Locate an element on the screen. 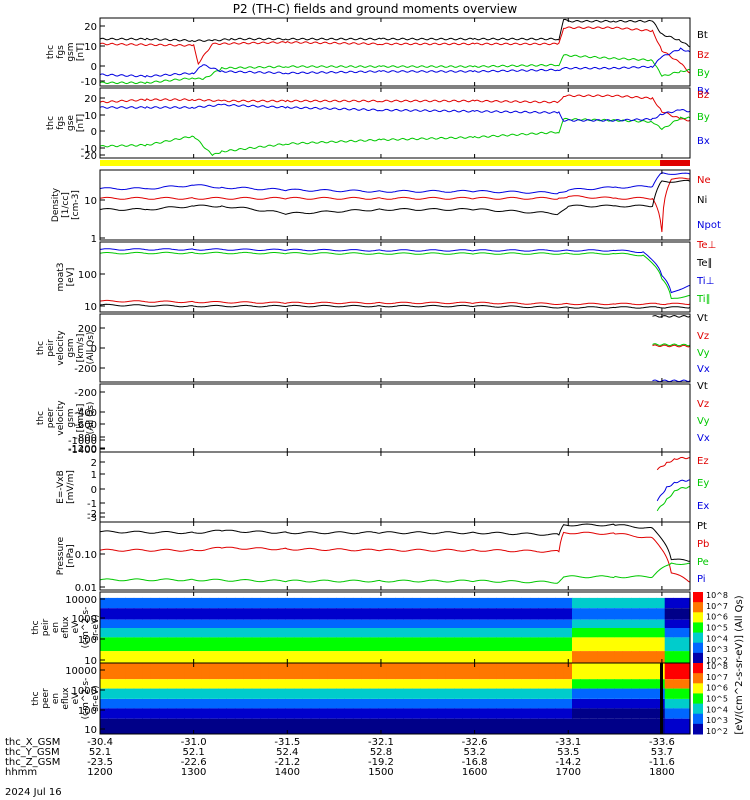  legend-entry: Ti⊥ is located at coordinates (705, 281).